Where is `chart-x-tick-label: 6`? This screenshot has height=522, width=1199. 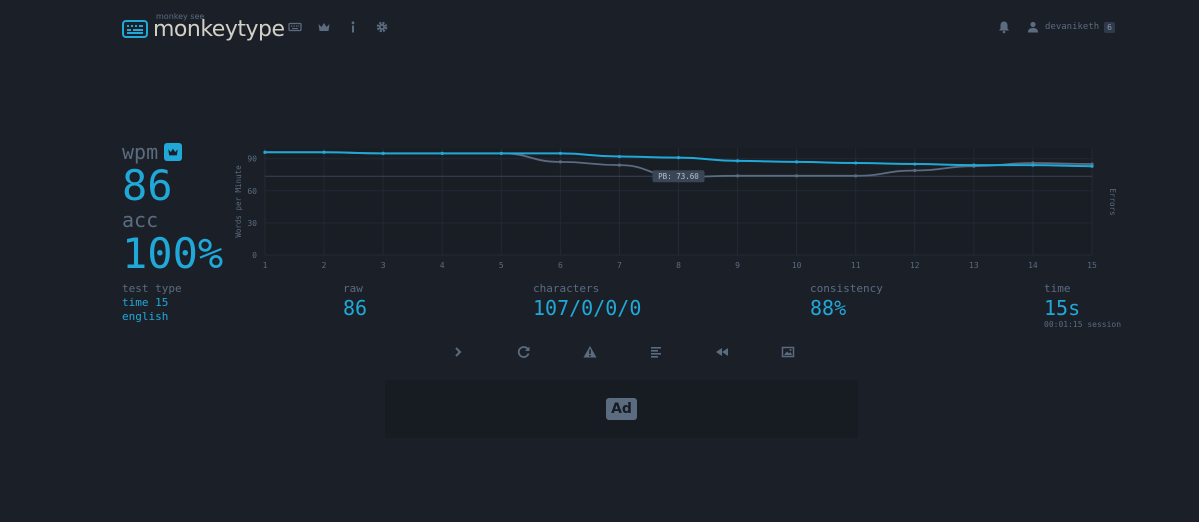
chart-x-tick-label: 6 is located at coordinates (560, 265).